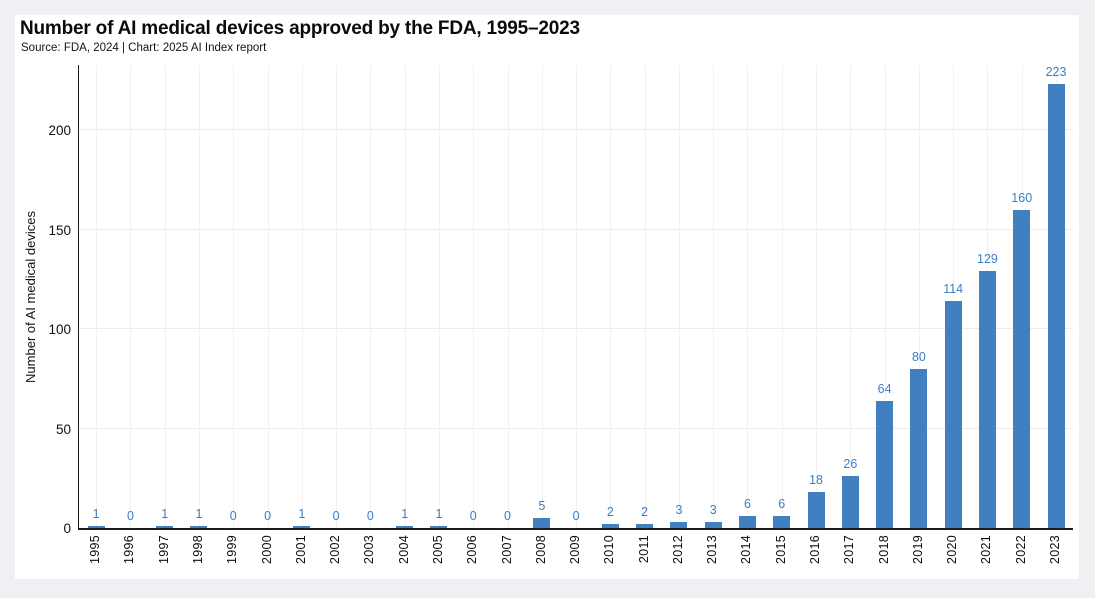  I want to click on x-tick-label: 2016, so click(815, 550).